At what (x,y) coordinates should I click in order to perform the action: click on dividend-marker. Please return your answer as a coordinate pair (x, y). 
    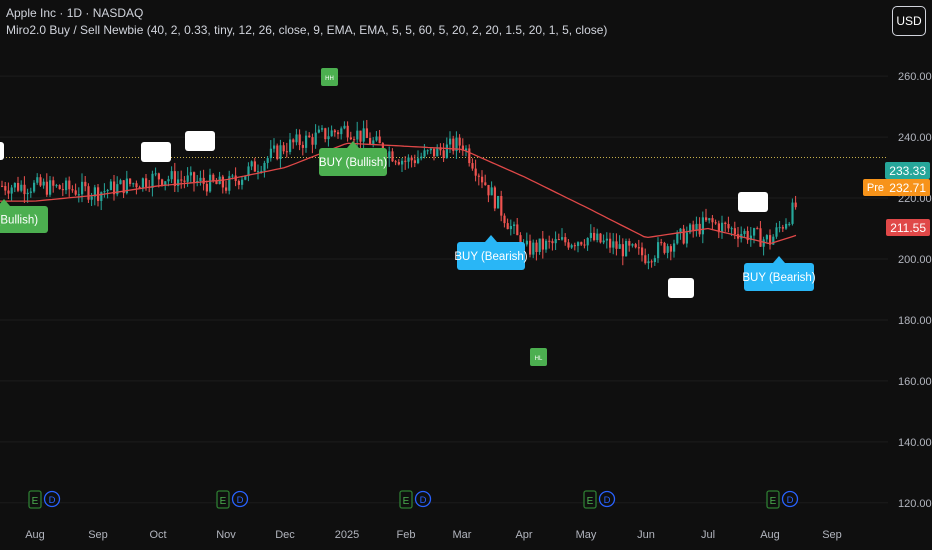
    Looking at the image, I should click on (423, 499).